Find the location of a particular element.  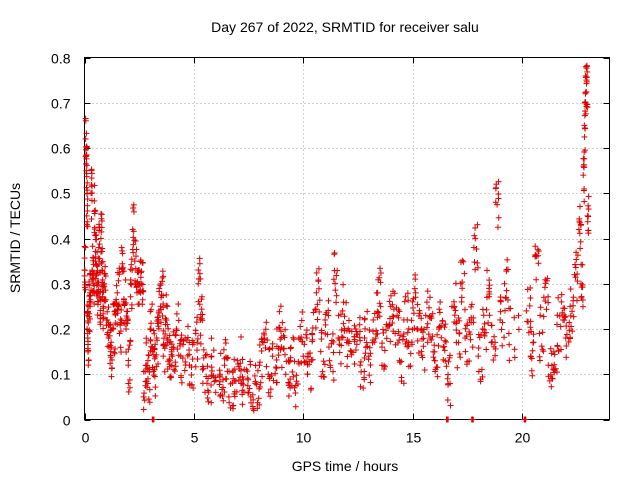

x-axis-label: GPS time / hours is located at coordinates (345, 466).